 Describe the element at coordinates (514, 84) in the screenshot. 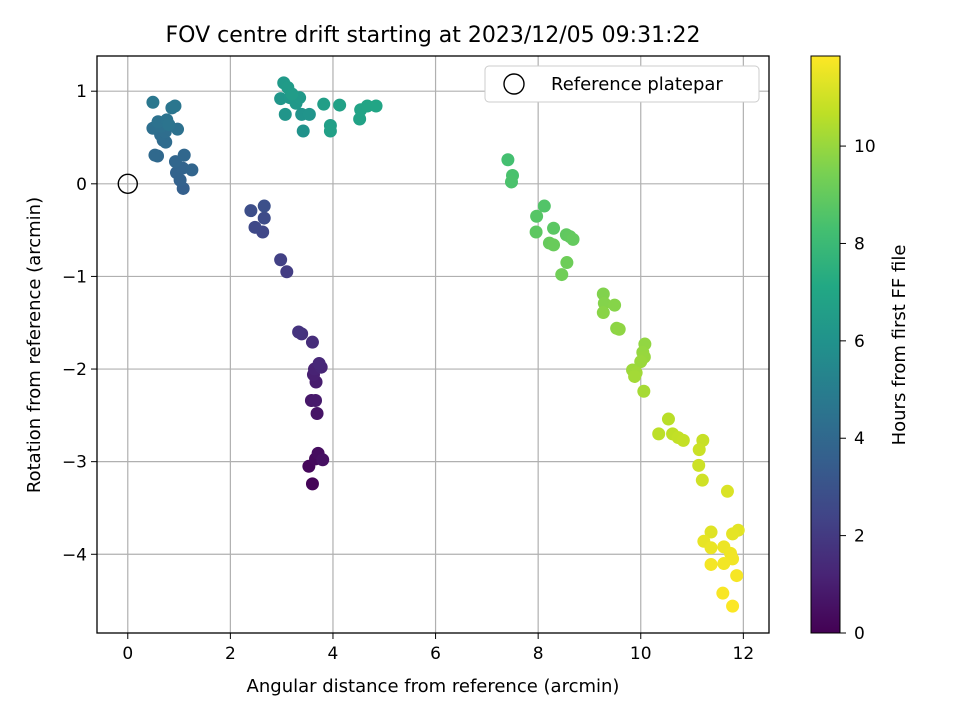

I see `legend-marker-open-circle` at that location.